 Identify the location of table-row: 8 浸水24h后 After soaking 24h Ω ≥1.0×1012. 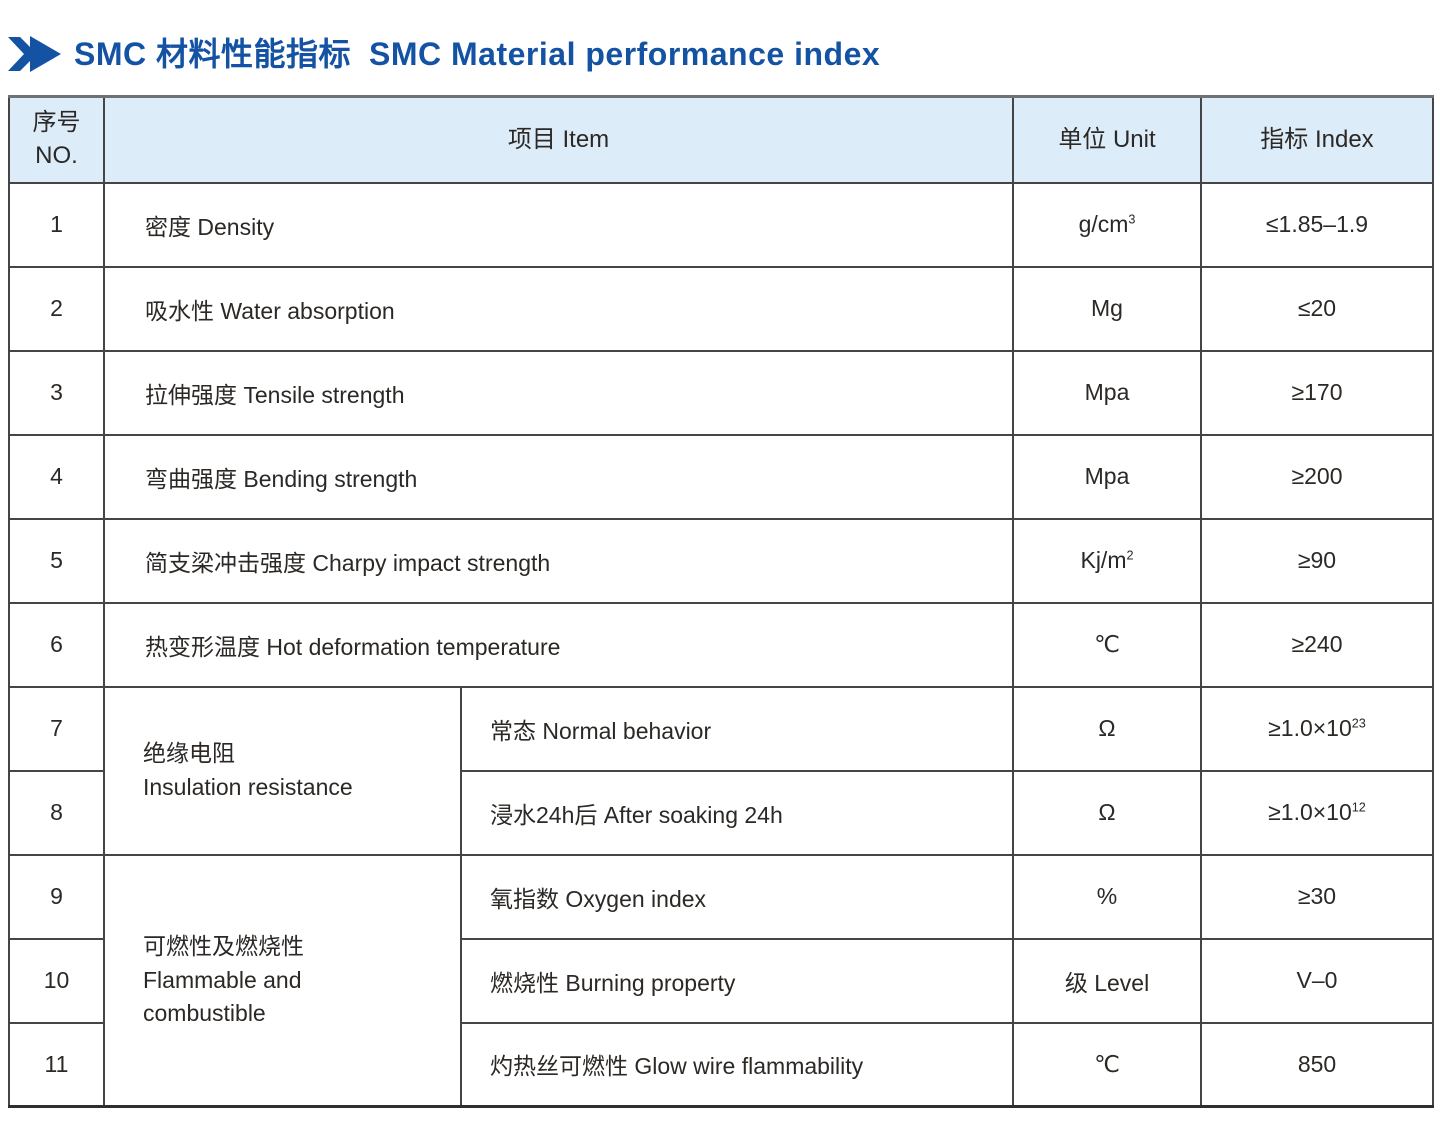
(721, 812).